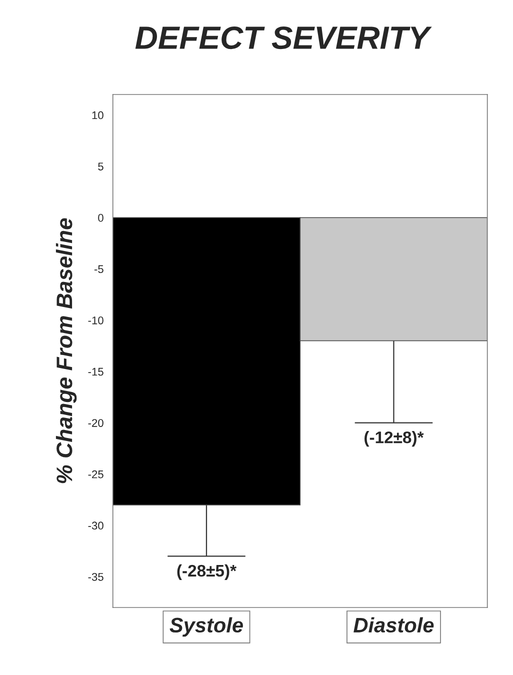 The height and width of the screenshot is (675, 513). Describe the element at coordinates (394, 439) in the screenshot. I see `annotation: (-12±8)*` at that location.